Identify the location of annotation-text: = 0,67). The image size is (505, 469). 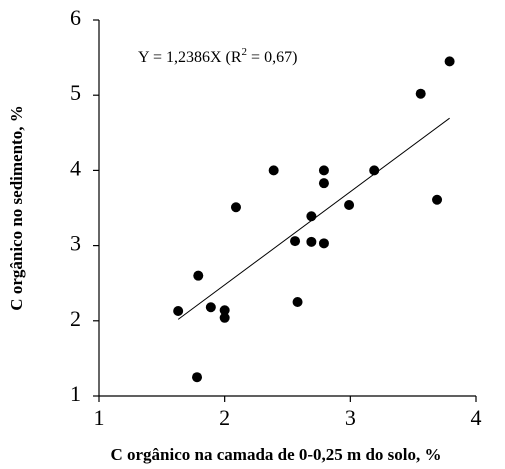
(272, 57).